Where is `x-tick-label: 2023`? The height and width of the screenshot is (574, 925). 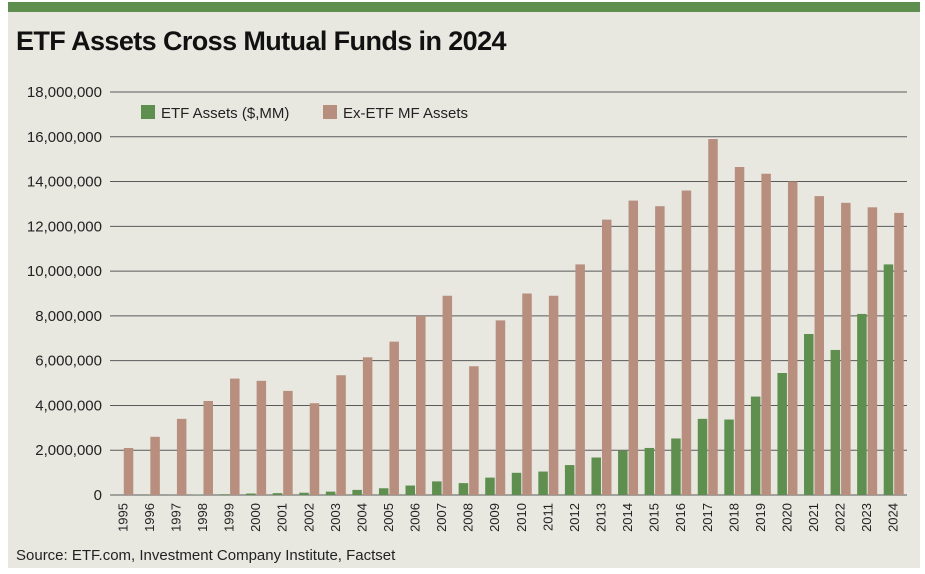
x-tick-label: 2023 is located at coordinates (866, 517).